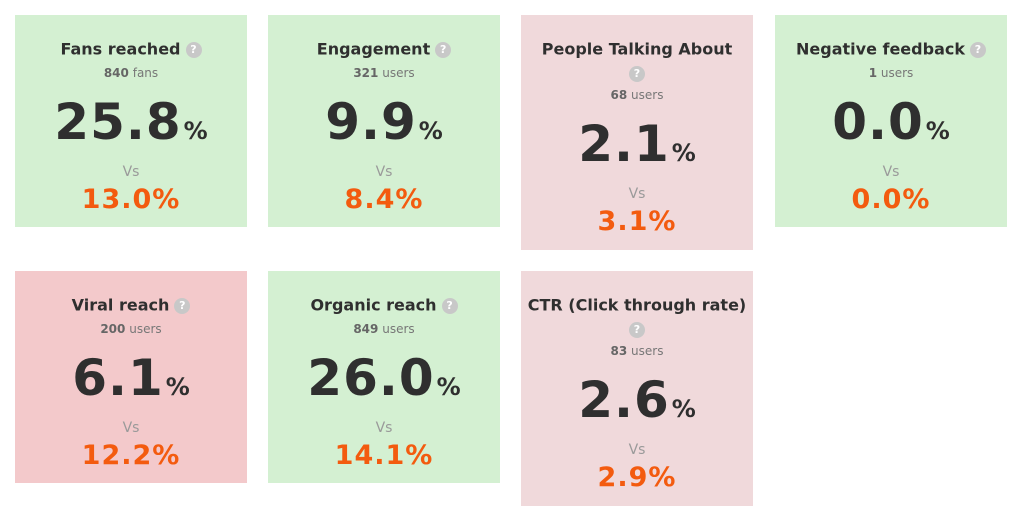 This screenshot has height=520, width=1024. What do you see at coordinates (878, 121) in the screenshot?
I see `metric-number: 0.0` at bounding box center [878, 121].